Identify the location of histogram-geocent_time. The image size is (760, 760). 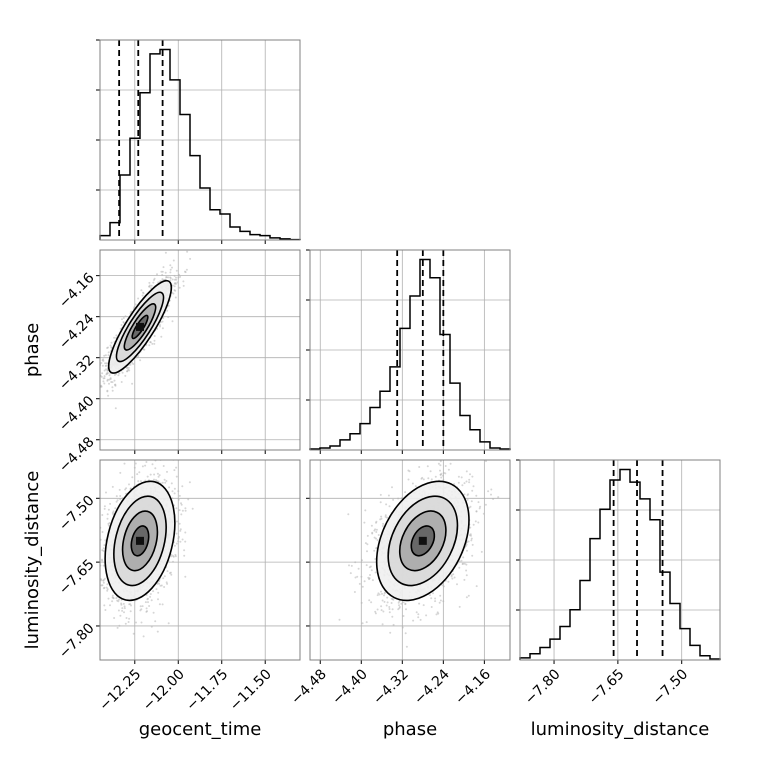
(200, 144).